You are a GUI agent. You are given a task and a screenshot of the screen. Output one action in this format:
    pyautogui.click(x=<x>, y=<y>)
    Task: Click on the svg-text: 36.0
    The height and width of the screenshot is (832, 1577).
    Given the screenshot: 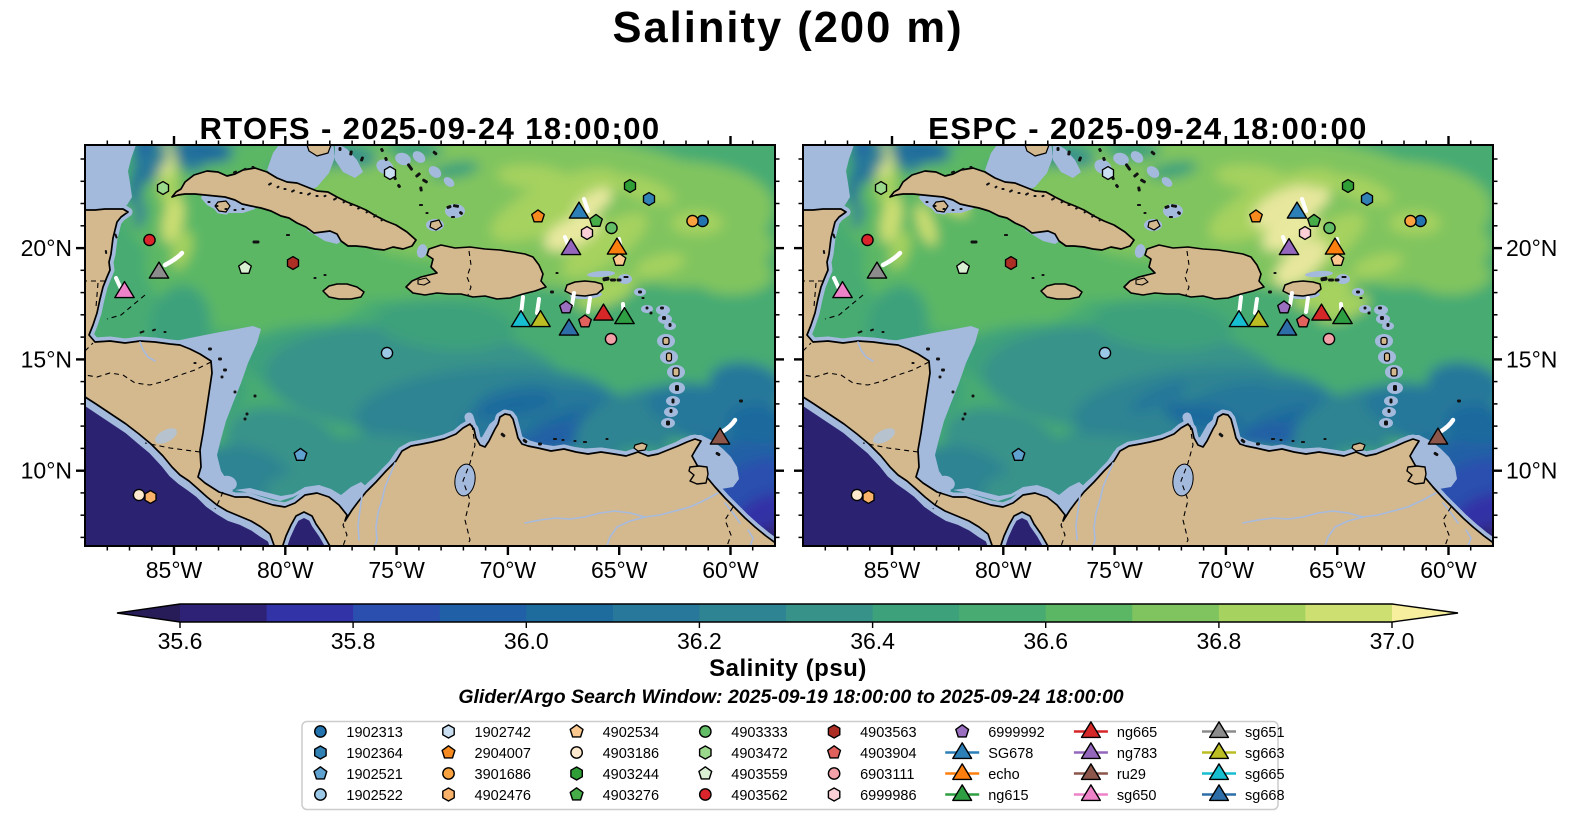 What is the action you would take?
    pyautogui.click(x=526, y=641)
    